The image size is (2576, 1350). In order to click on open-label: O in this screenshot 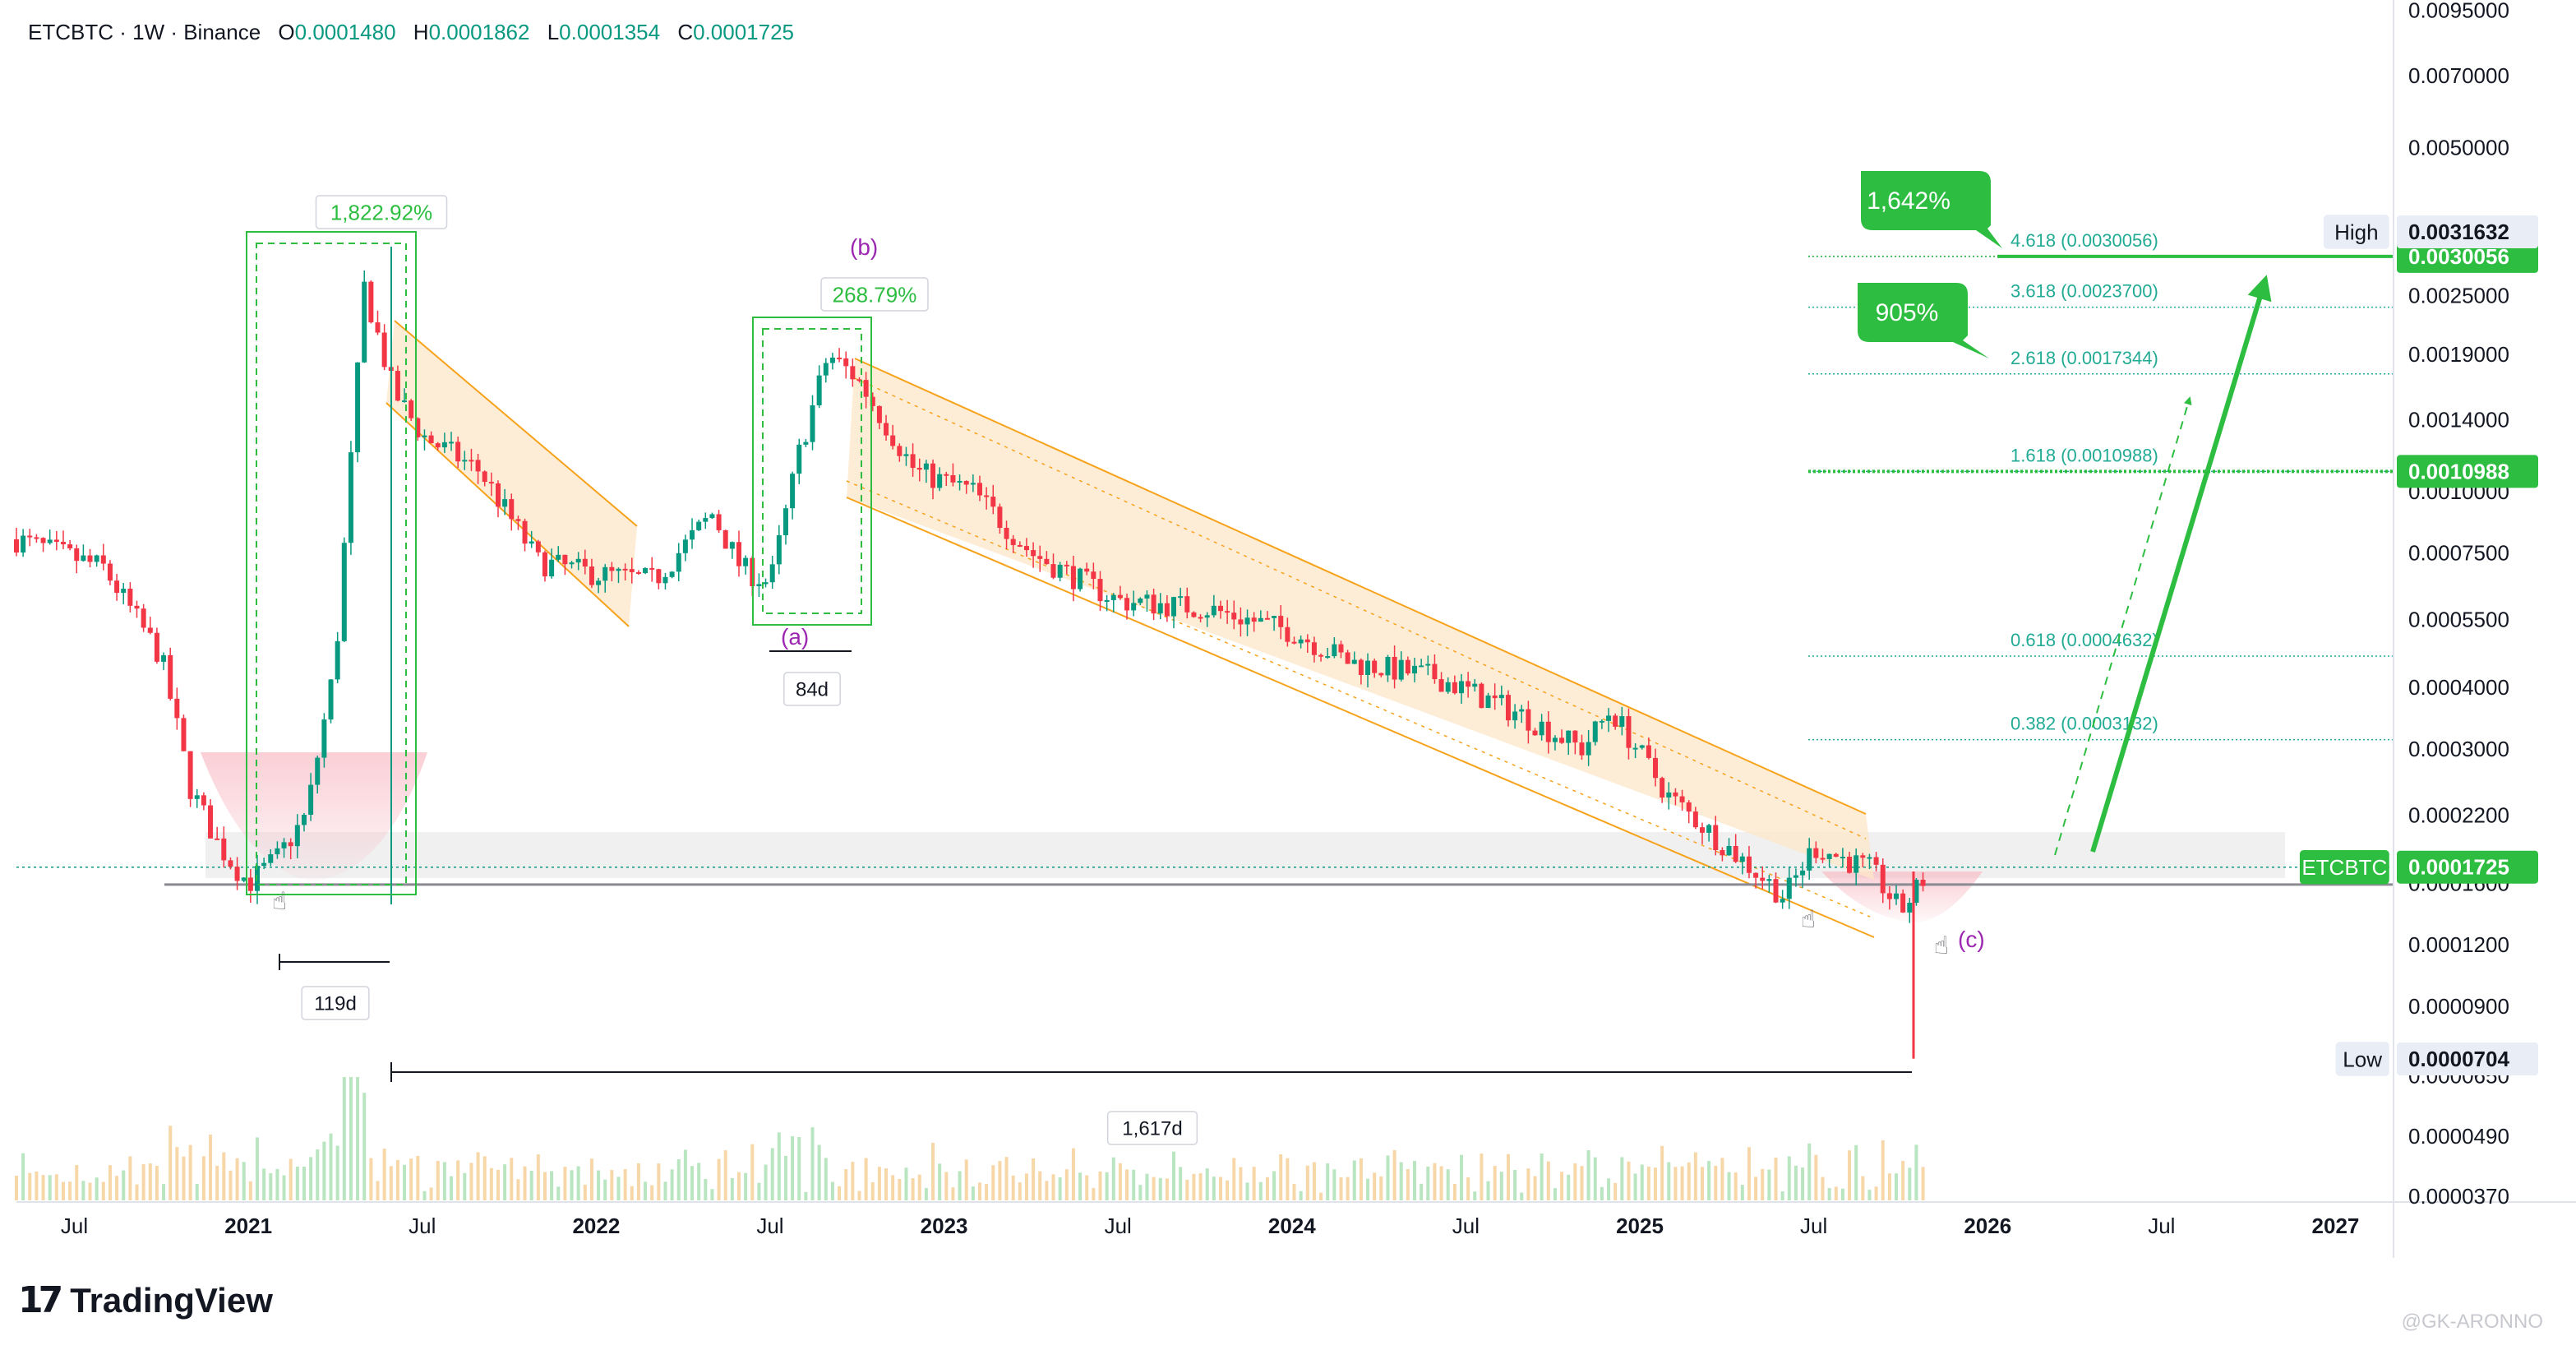, I will do `click(287, 32)`.